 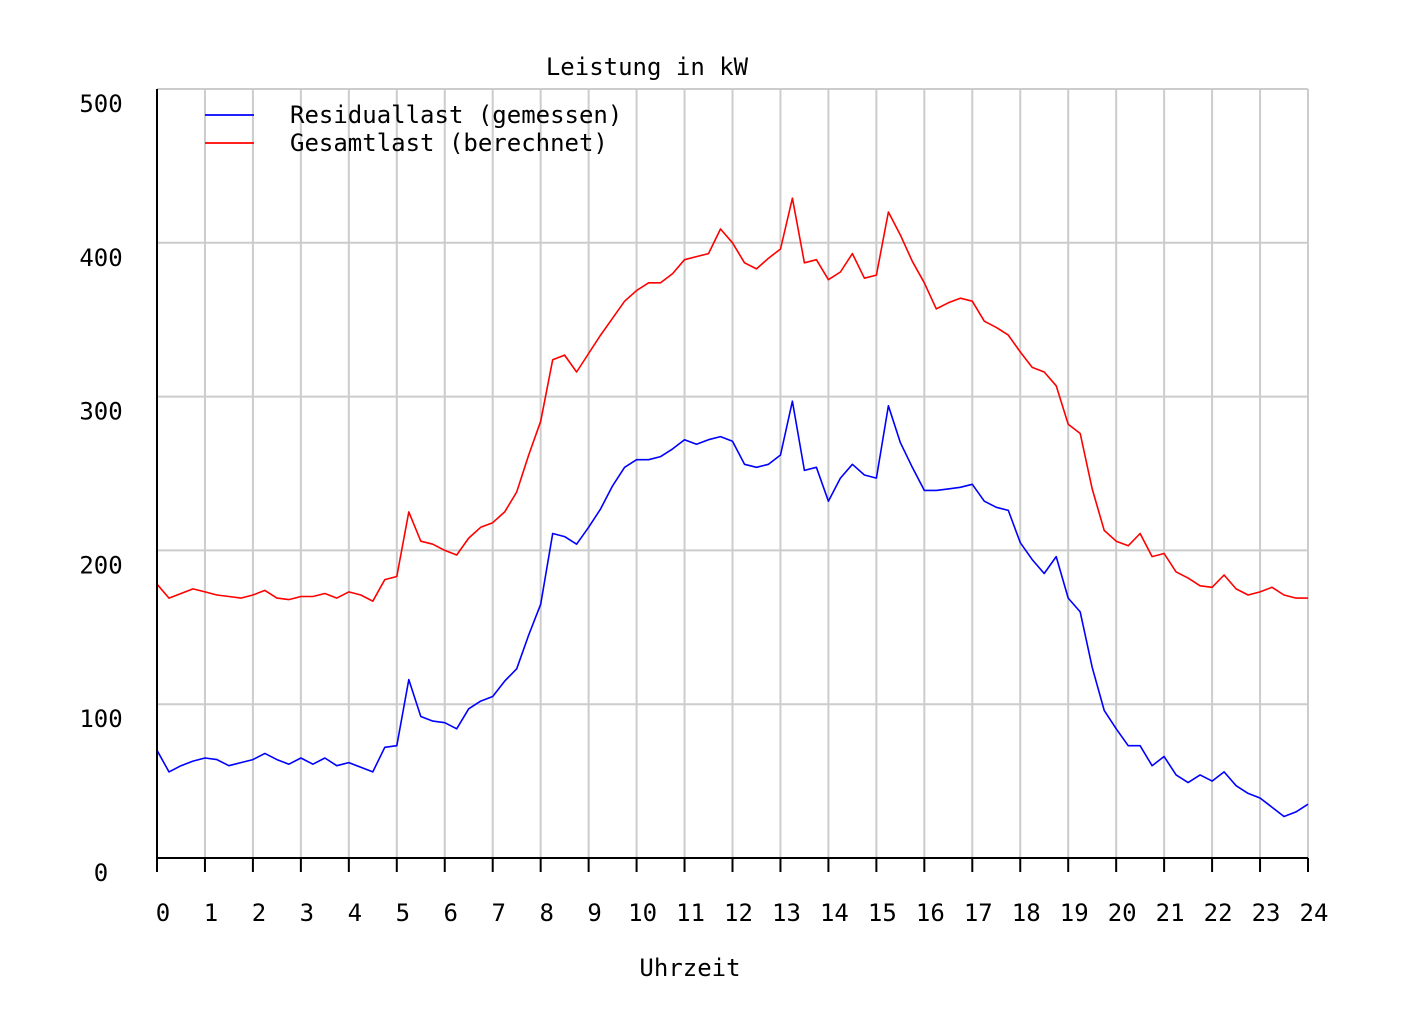 What do you see at coordinates (1314, 913) in the screenshot?
I see `x-tick-label-24: 24` at bounding box center [1314, 913].